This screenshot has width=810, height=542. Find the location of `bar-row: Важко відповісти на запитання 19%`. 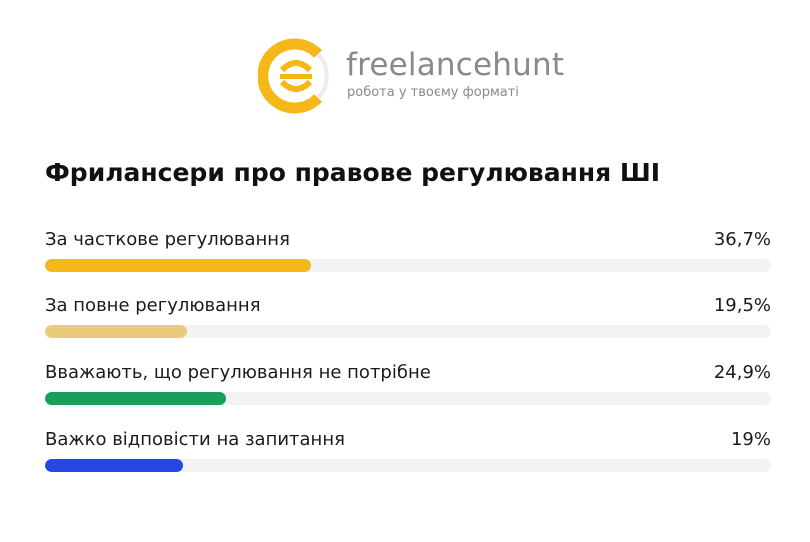

bar-row: Важко відповісти на запитання 19% is located at coordinates (408, 454).